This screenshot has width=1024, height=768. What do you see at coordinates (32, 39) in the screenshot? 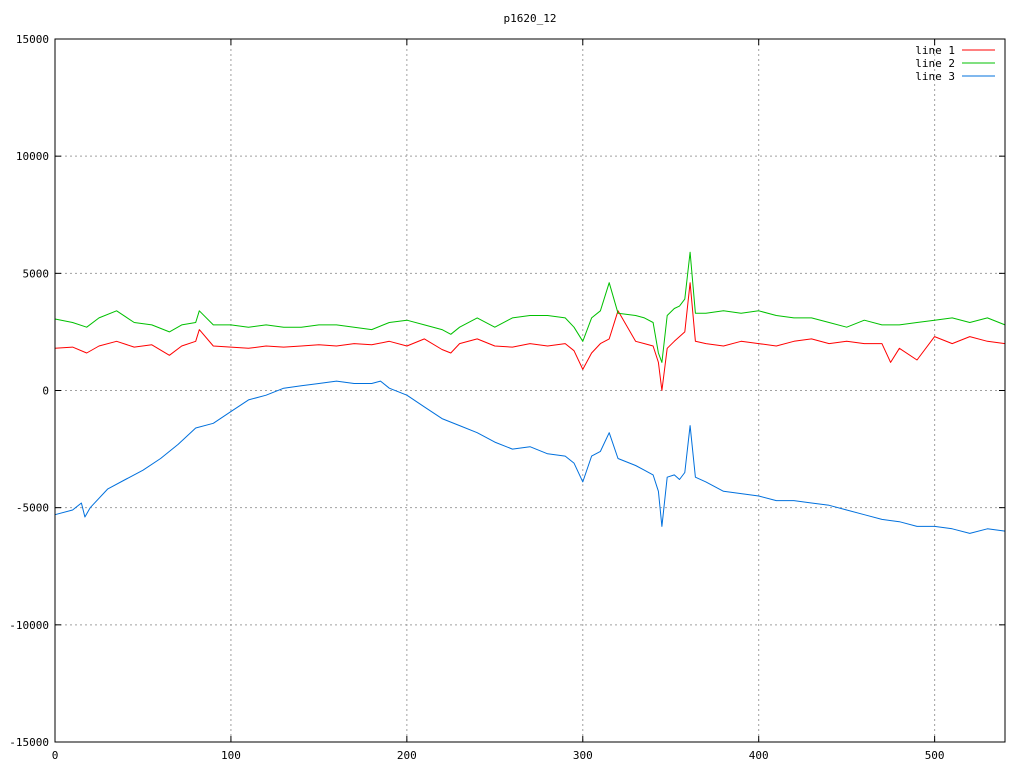
I see `y-tick-label: 15000` at bounding box center [32, 39].